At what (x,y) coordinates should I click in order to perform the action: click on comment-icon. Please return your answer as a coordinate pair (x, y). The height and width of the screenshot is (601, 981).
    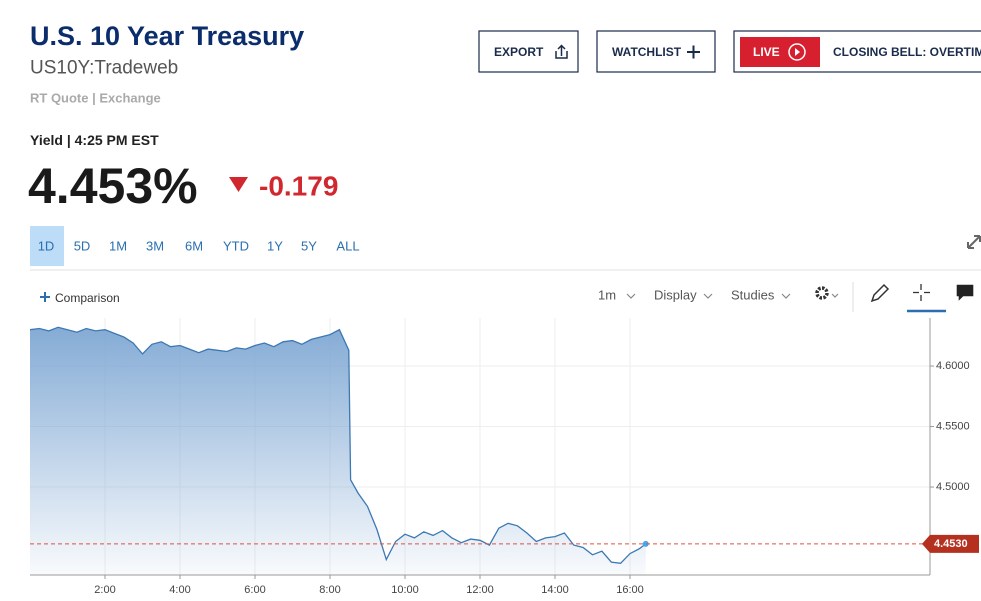
    Looking at the image, I should click on (965, 292).